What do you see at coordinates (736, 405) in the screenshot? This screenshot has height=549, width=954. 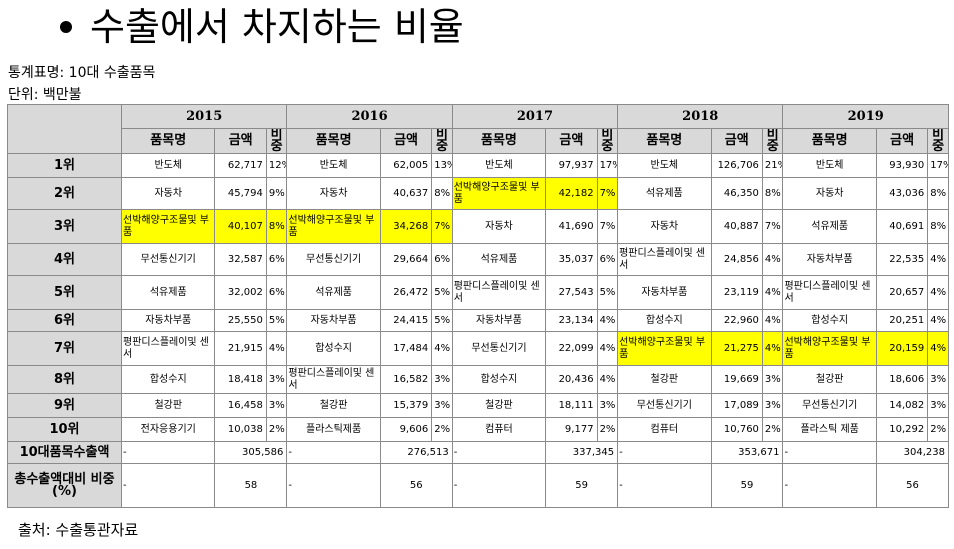 I see `amount-cell: 17,089` at bounding box center [736, 405].